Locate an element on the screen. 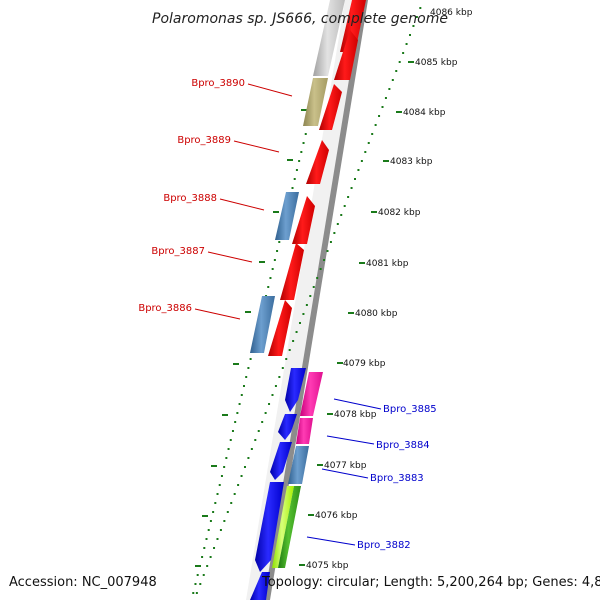 Image resolution: width=600 pixels, height=600 pixels. scale-tick-label: 4085 kbp is located at coordinates (436, 63).